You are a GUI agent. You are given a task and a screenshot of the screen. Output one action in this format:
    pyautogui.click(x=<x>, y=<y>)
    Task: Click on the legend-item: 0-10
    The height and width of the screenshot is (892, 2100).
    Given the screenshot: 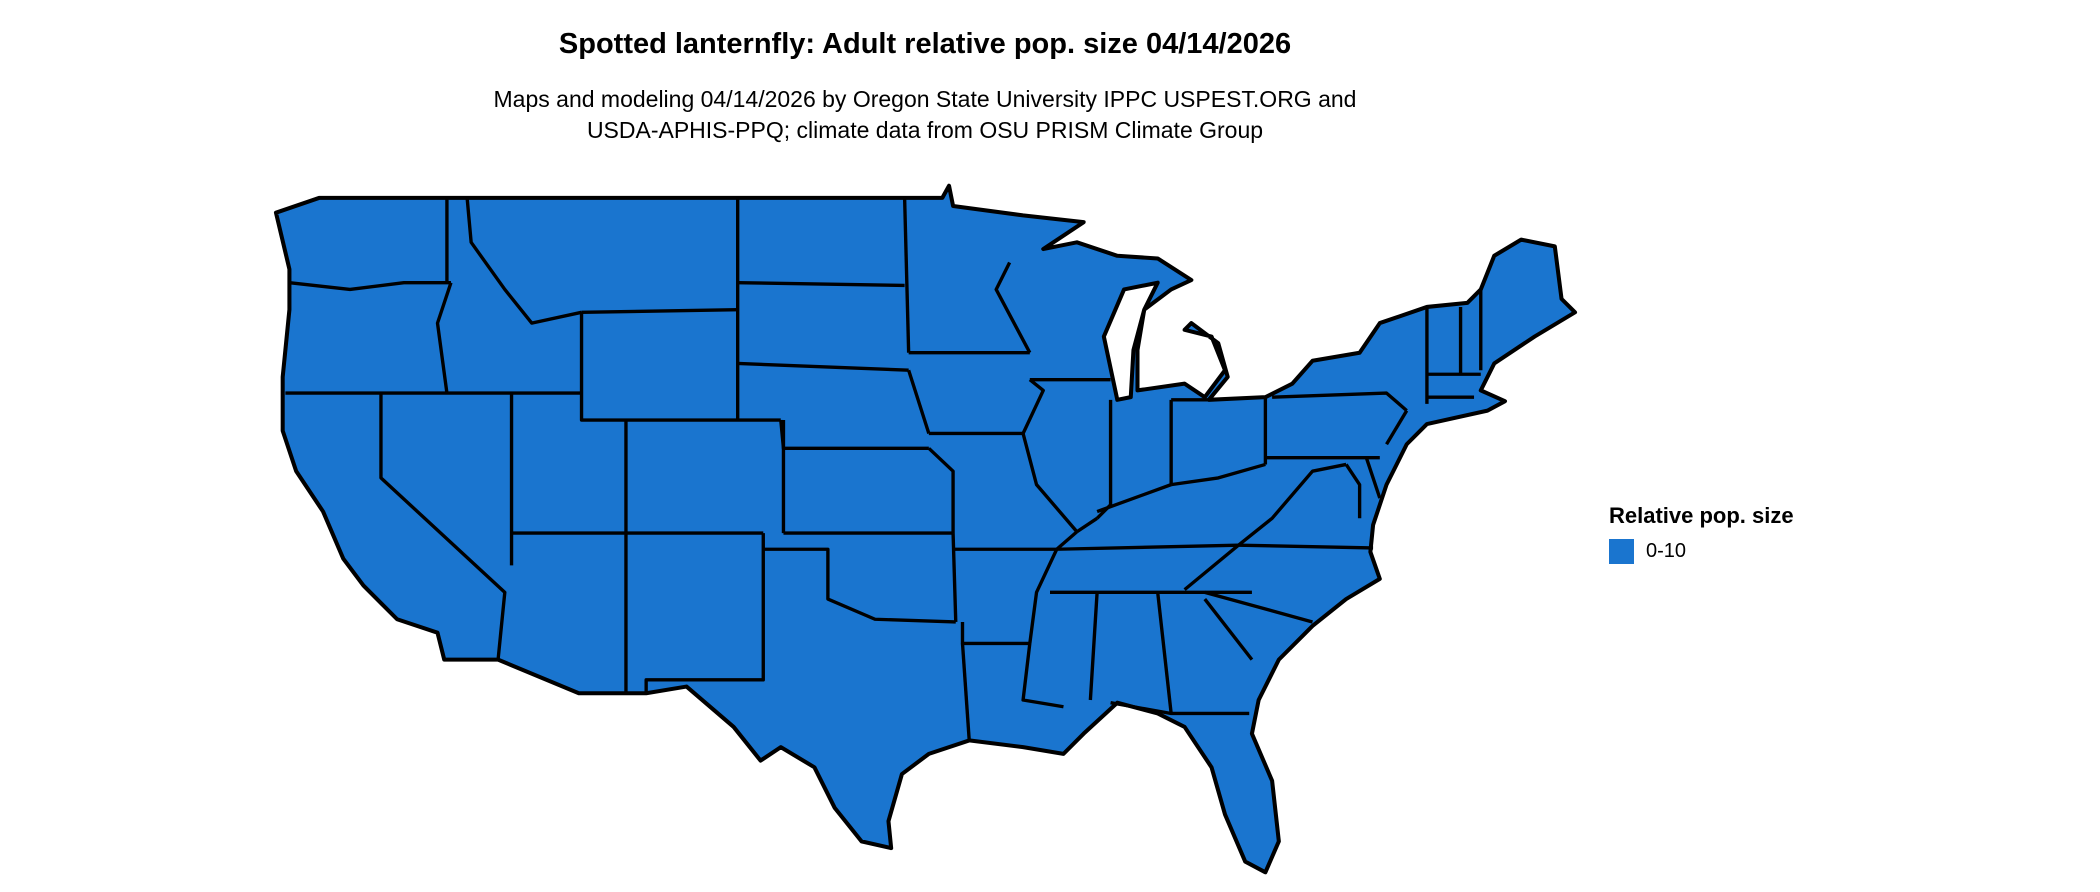 What is the action you would take?
    pyautogui.click(x=1701, y=551)
    